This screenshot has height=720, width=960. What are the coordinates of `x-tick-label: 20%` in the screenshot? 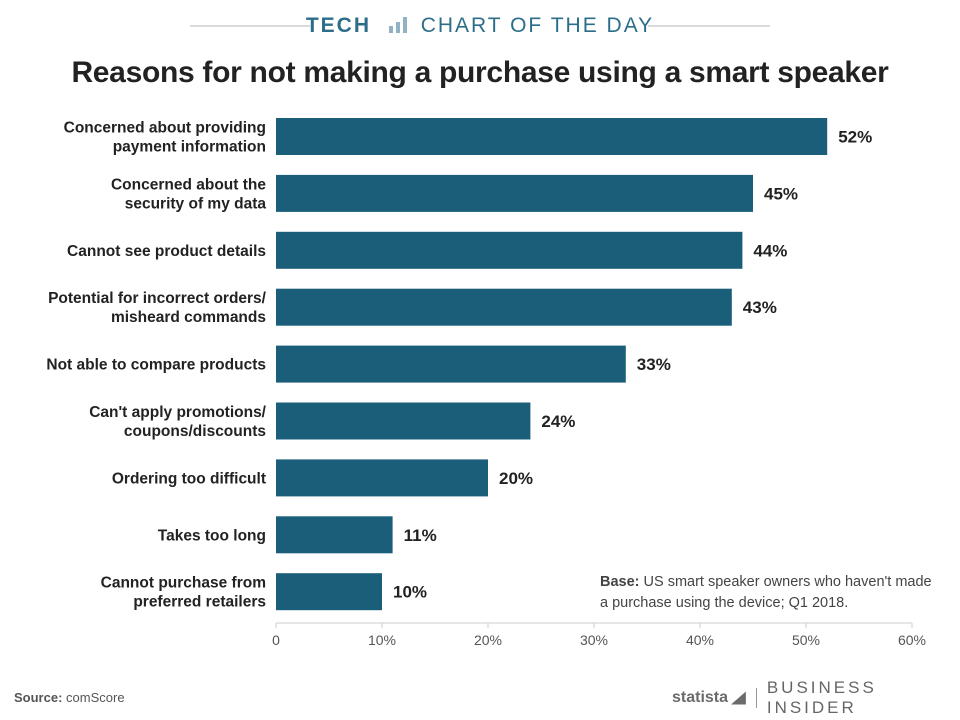 It's located at (488, 640).